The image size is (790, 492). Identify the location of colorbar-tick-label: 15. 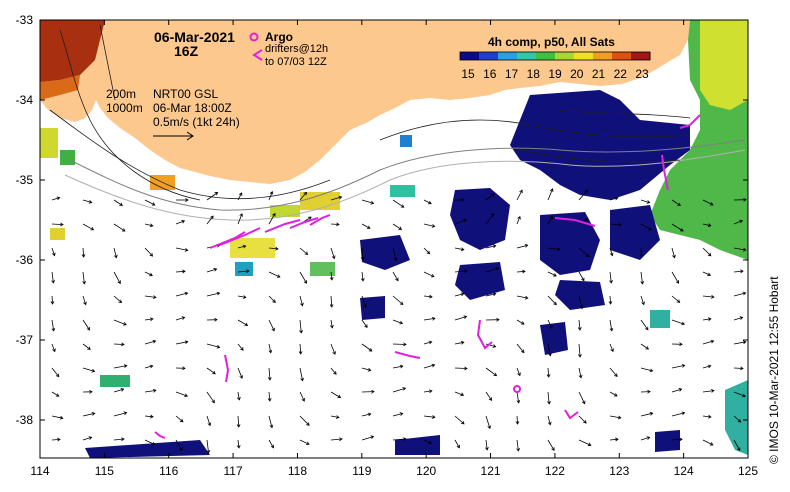
(468, 74).